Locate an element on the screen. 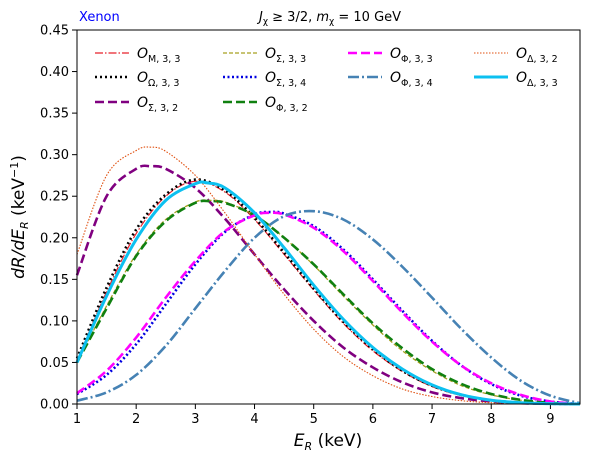 This screenshot has width=590, height=461. legend-label-7: OΦ, 3, 4 is located at coordinates (411, 79).